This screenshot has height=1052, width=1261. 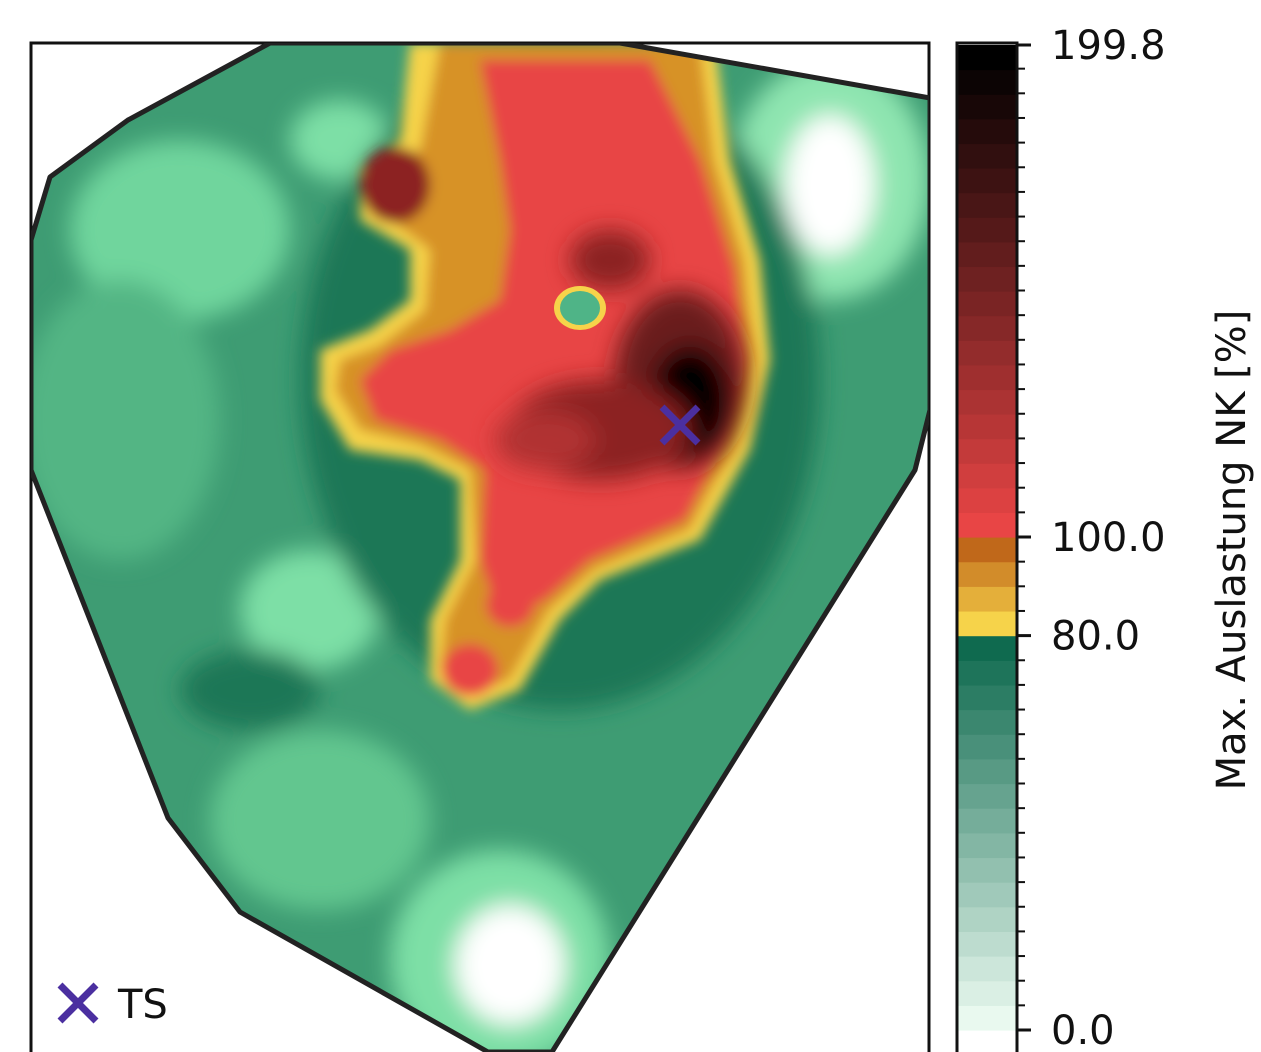 I want to click on colorbar-tick-label: 80.0, so click(x=1095, y=637).